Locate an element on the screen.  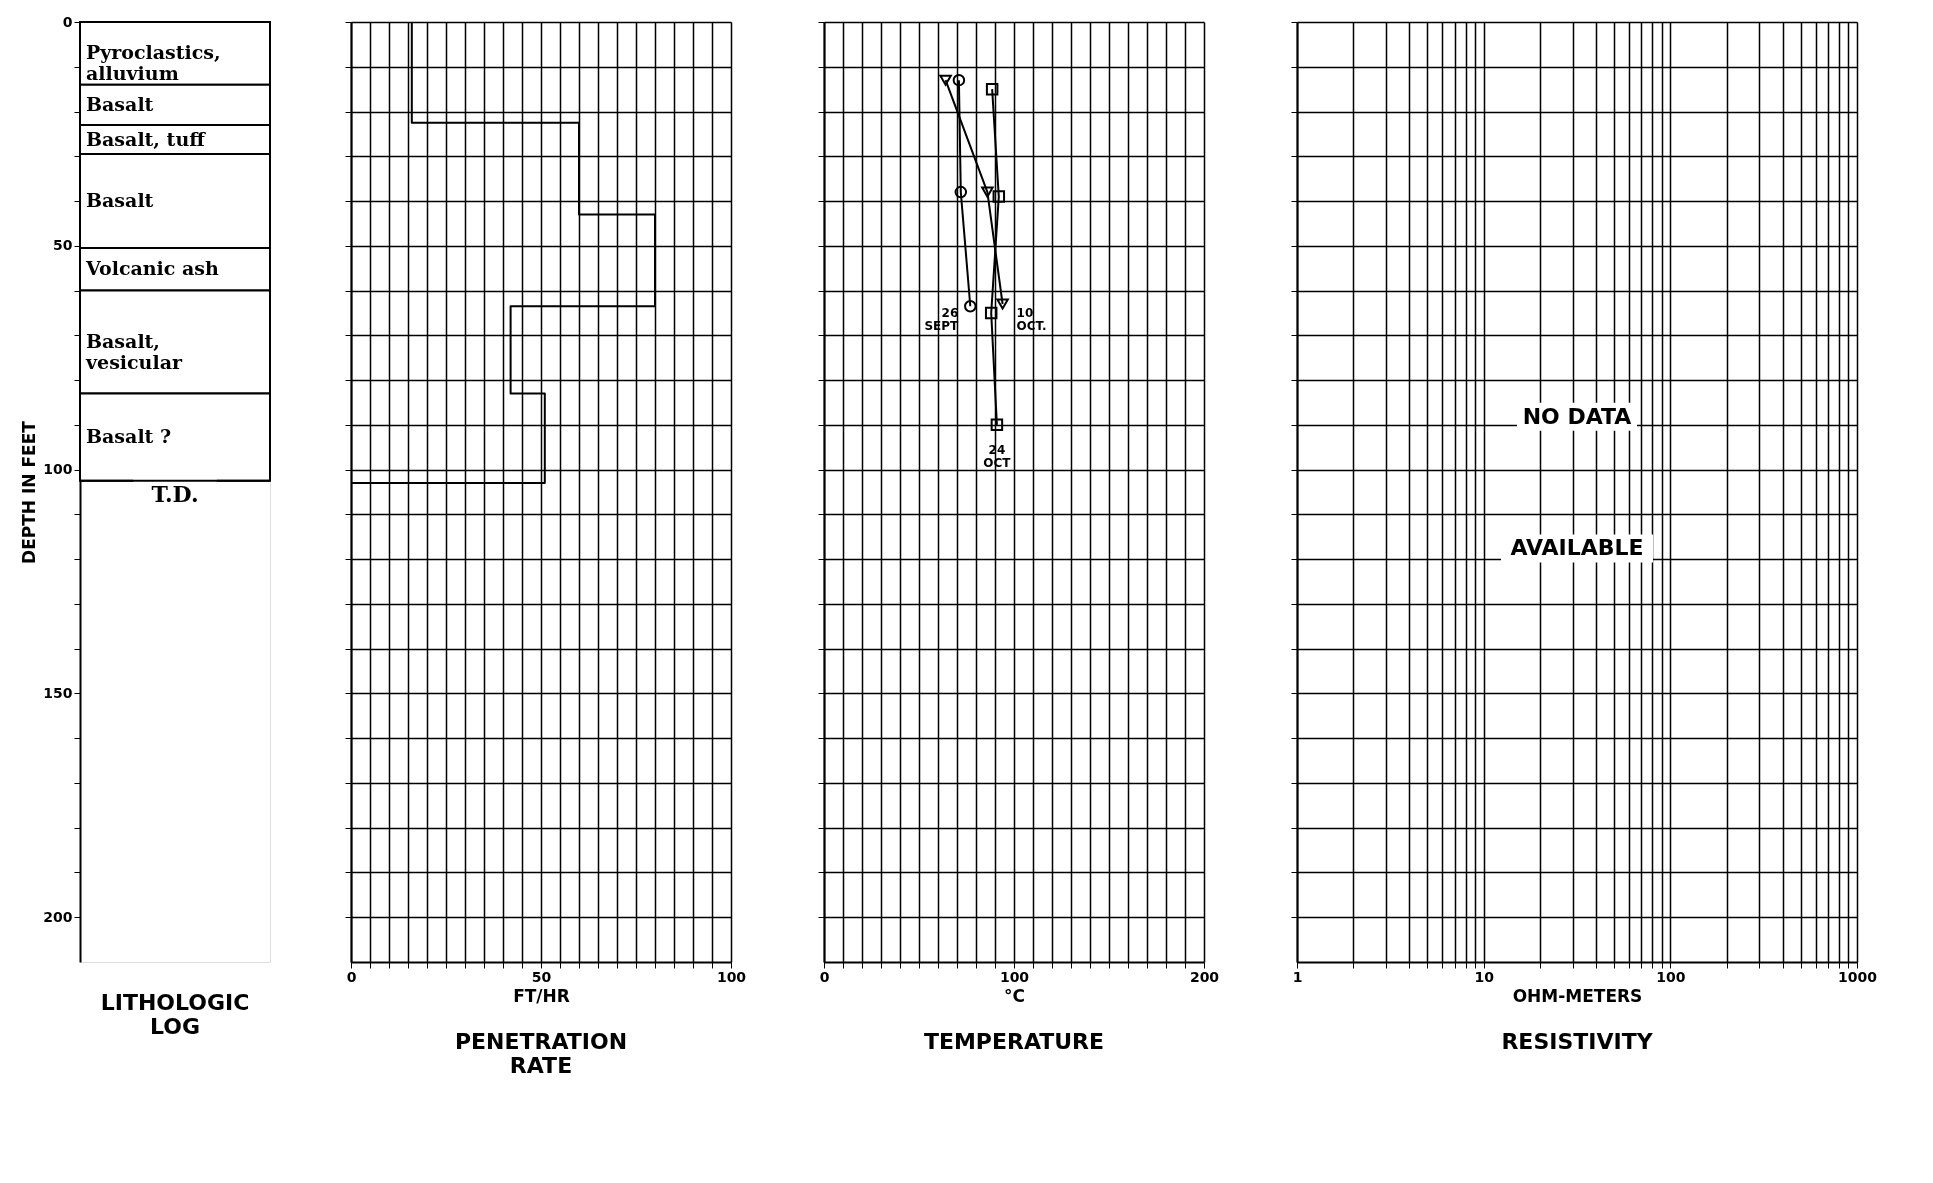
y-tick-label: 150 is located at coordinates (58, 692).